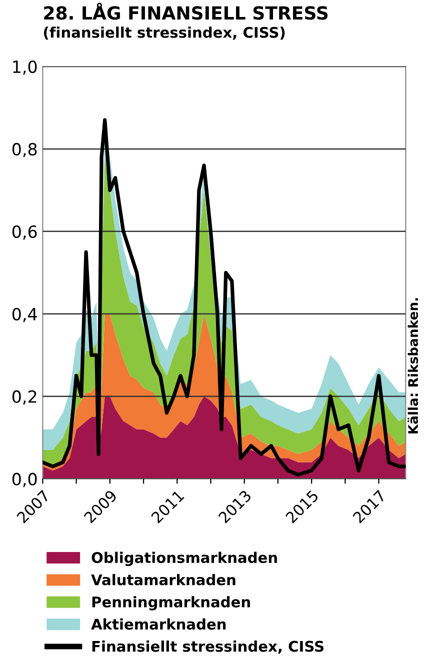  I want to click on chart-subtitle: (finansiellt stressindex, CISS), so click(164, 33).